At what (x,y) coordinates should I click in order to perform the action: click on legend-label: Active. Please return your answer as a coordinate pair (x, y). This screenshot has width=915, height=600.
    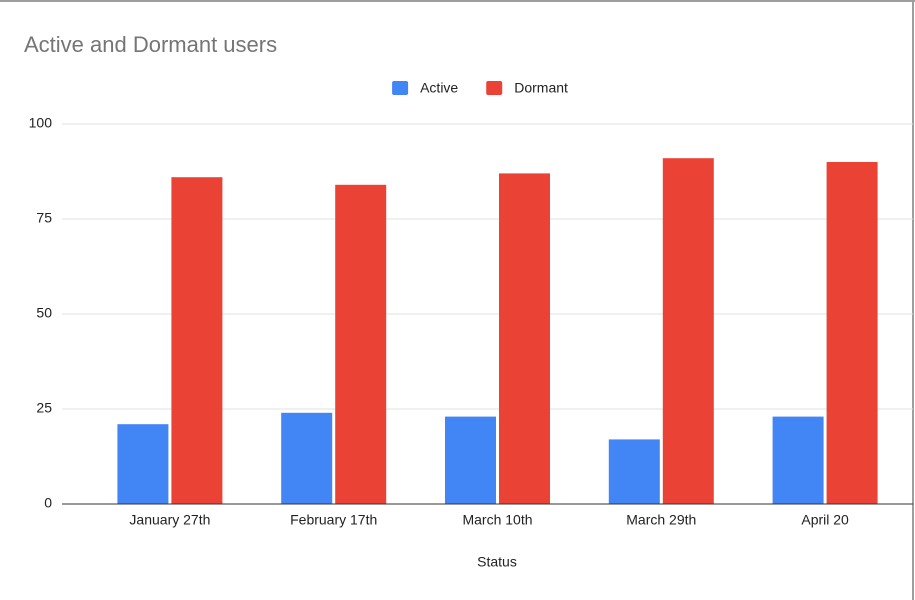
    Looking at the image, I should click on (439, 88).